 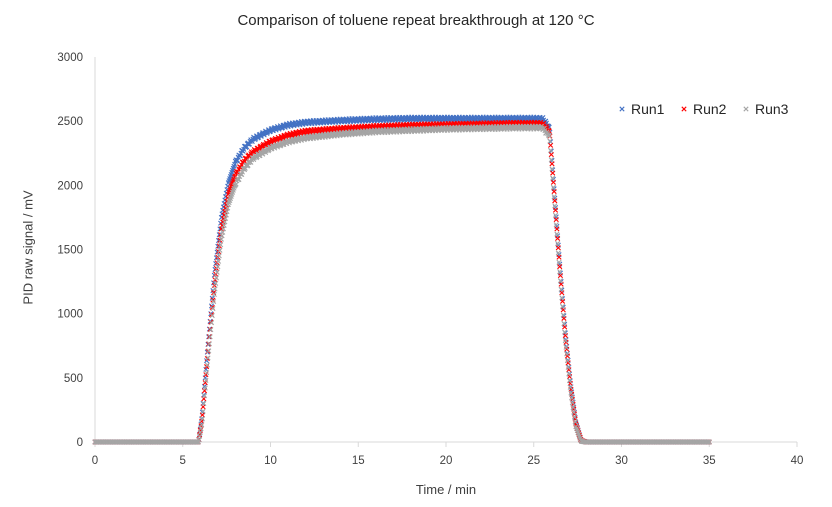 I want to click on x-tick-label: 35, so click(x=709, y=461).